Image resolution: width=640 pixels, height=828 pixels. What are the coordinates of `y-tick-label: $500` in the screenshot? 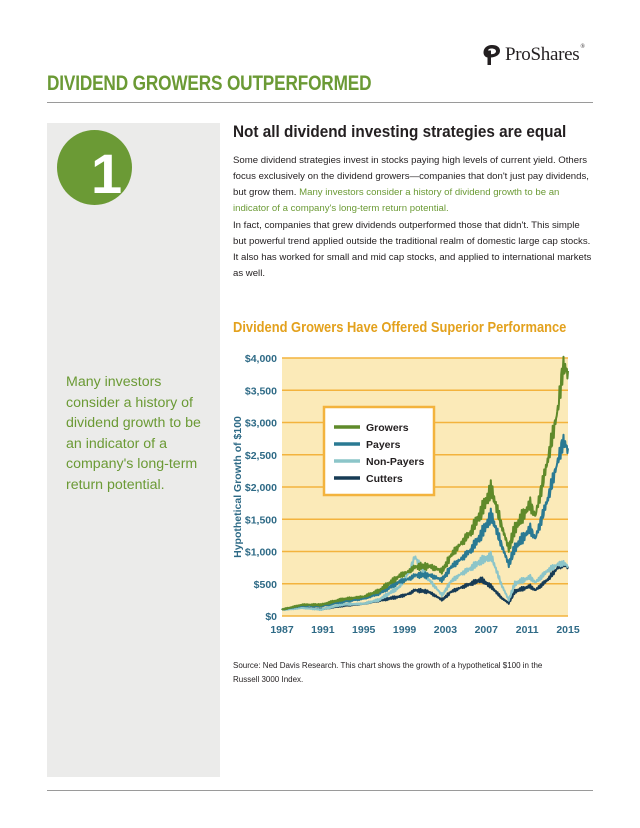 It's located at (266, 585).